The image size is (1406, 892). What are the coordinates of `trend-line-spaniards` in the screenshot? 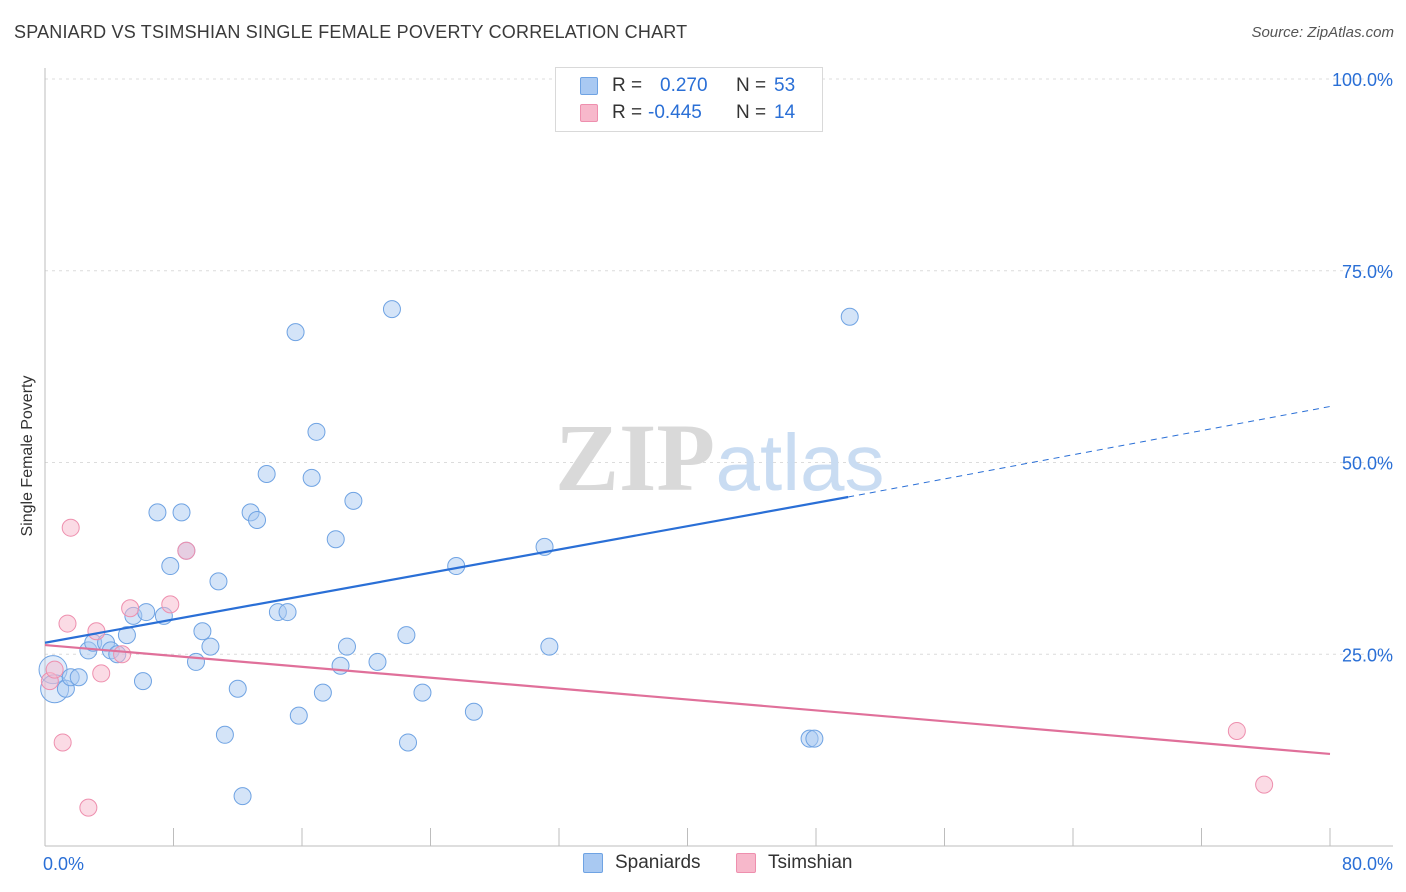 It's located at (446, 569).